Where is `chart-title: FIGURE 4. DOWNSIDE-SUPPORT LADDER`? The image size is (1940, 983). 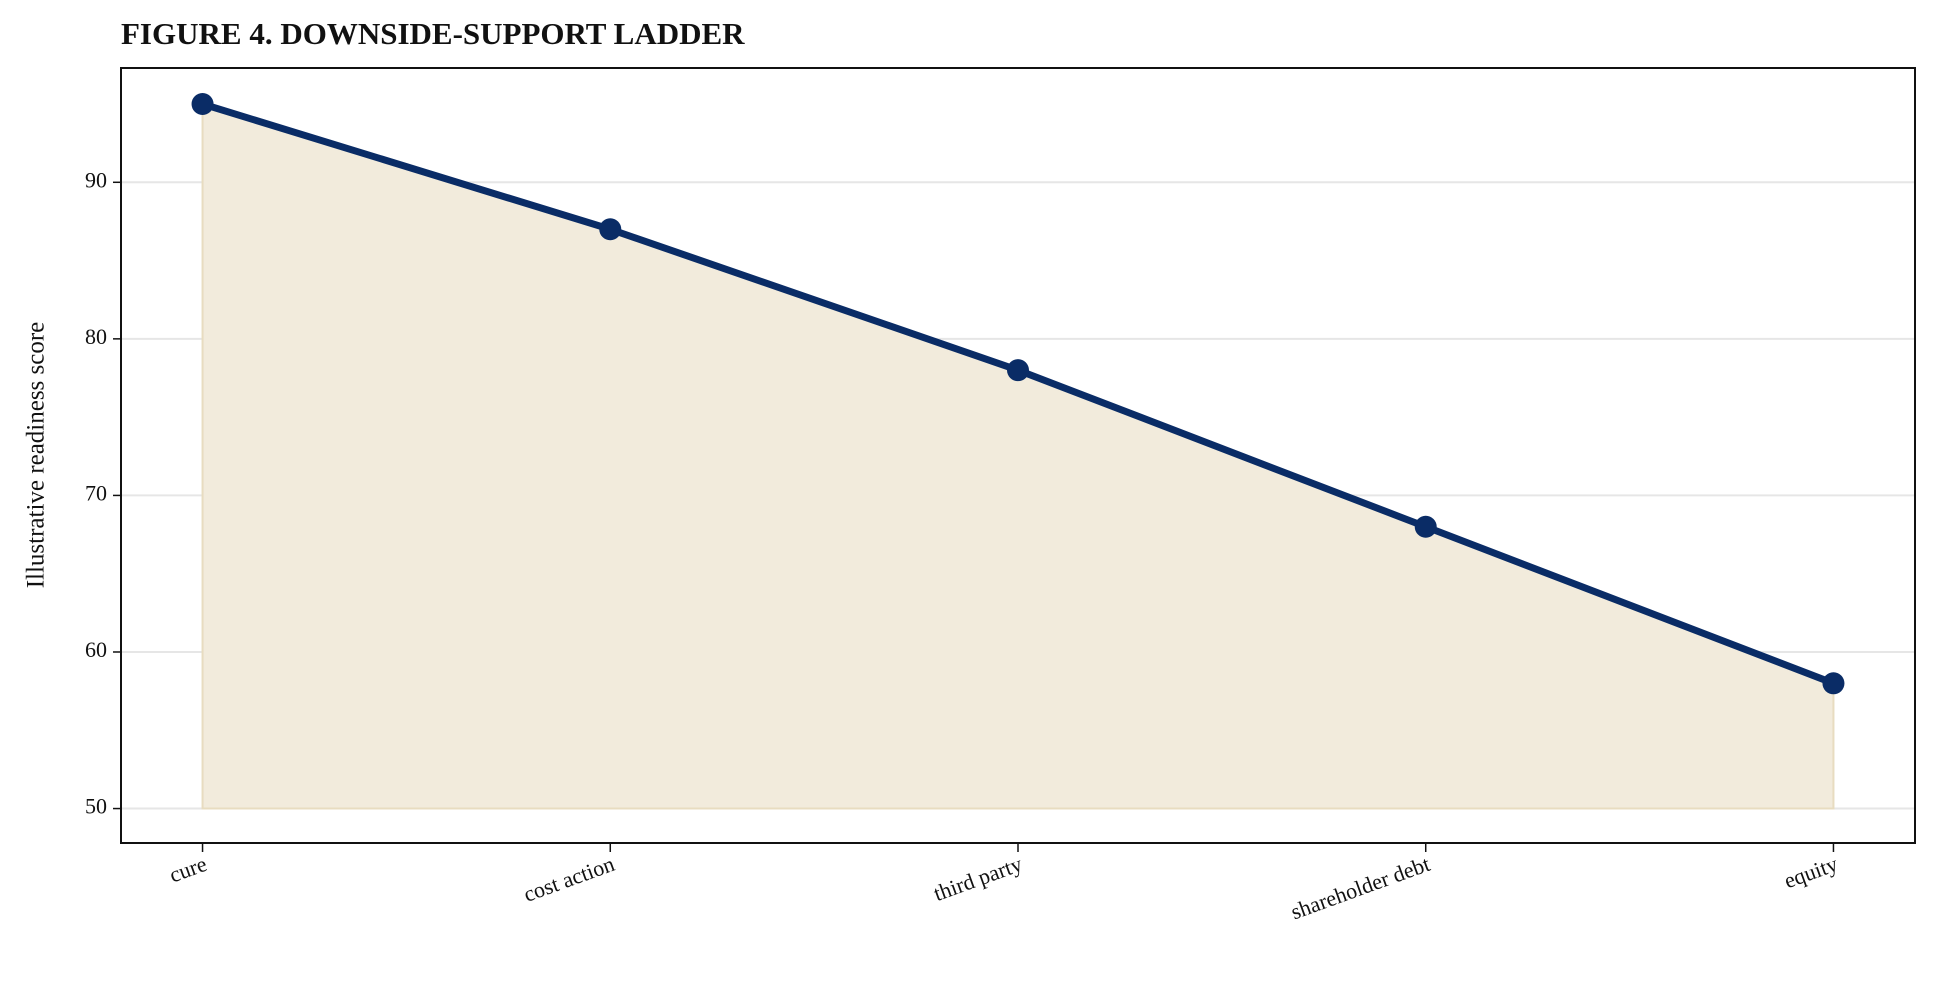 chart-title: FIGURE 4. DOWNSIDE-SUPPORT LADDER is located at coordinates (433, 33).